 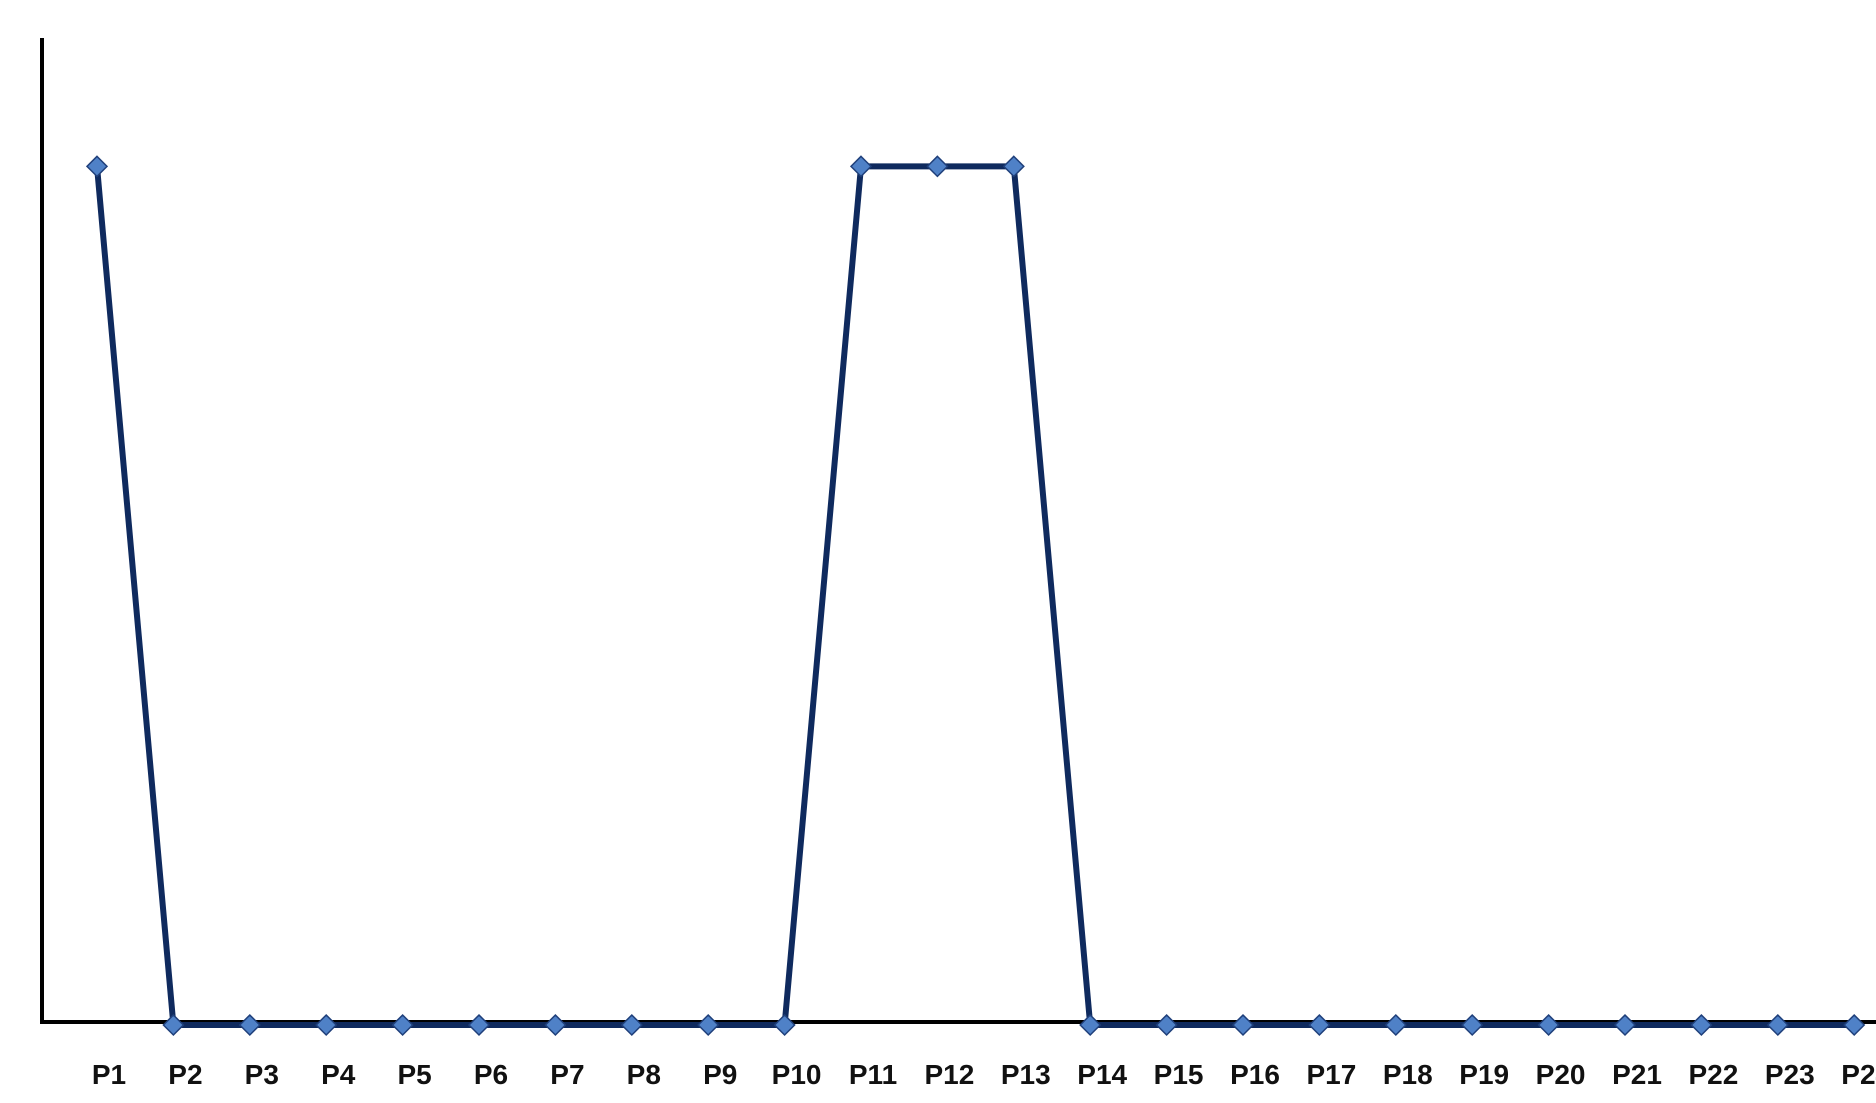 I want to click on data-point-p14, so click(x=1090, y=1025).